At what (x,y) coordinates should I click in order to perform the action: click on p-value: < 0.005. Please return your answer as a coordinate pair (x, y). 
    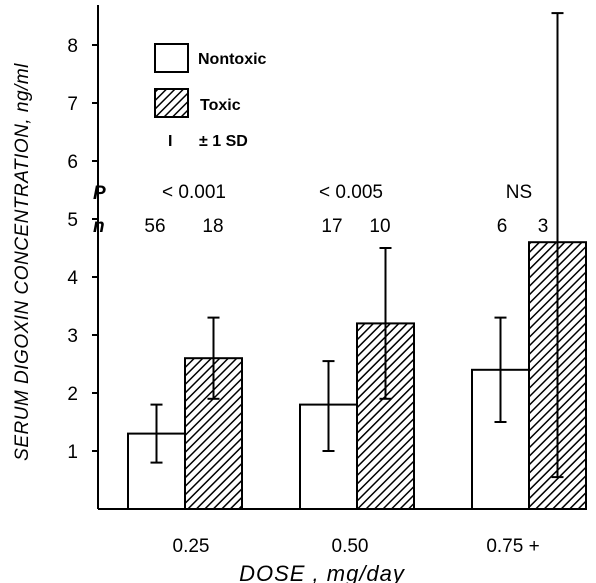
    Looking at the image, I should click on (351, 192).